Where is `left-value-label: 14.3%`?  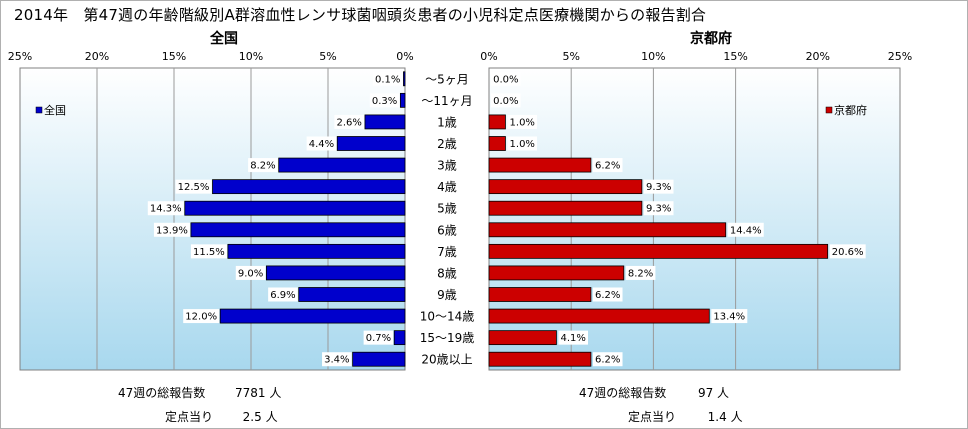
left-value-label: 14.3% is located at coordinates (166, 209).